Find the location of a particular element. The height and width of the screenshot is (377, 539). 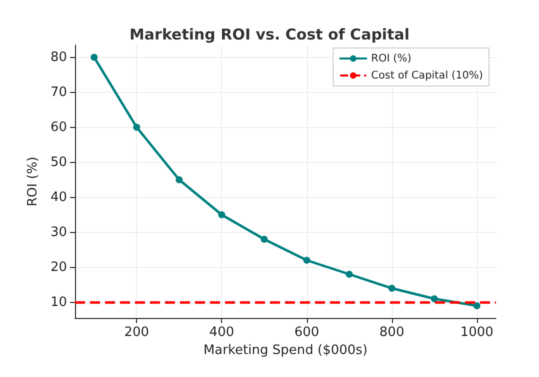

y-axis-title: ROI (%) is located at coordinates (33, 181).